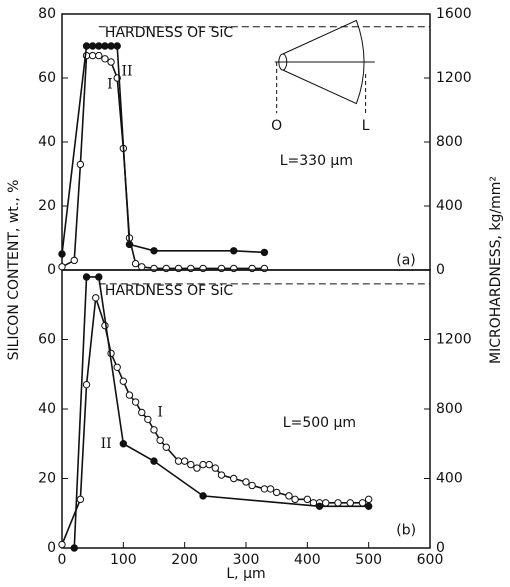  What do you see at coordinates (276, 126) in the screenshot?
I see `annotation: O` at bounding box center [276, 126].